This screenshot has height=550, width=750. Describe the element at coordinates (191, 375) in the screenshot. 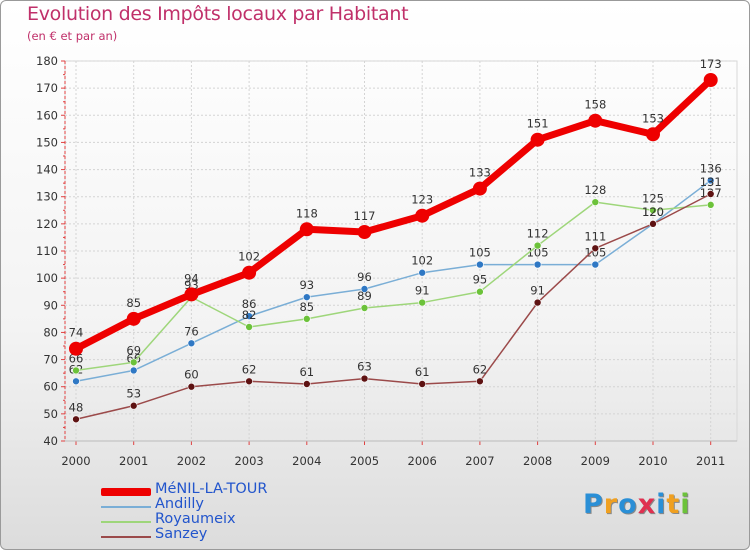

I see `data-label-sanzey: 60` at that location.